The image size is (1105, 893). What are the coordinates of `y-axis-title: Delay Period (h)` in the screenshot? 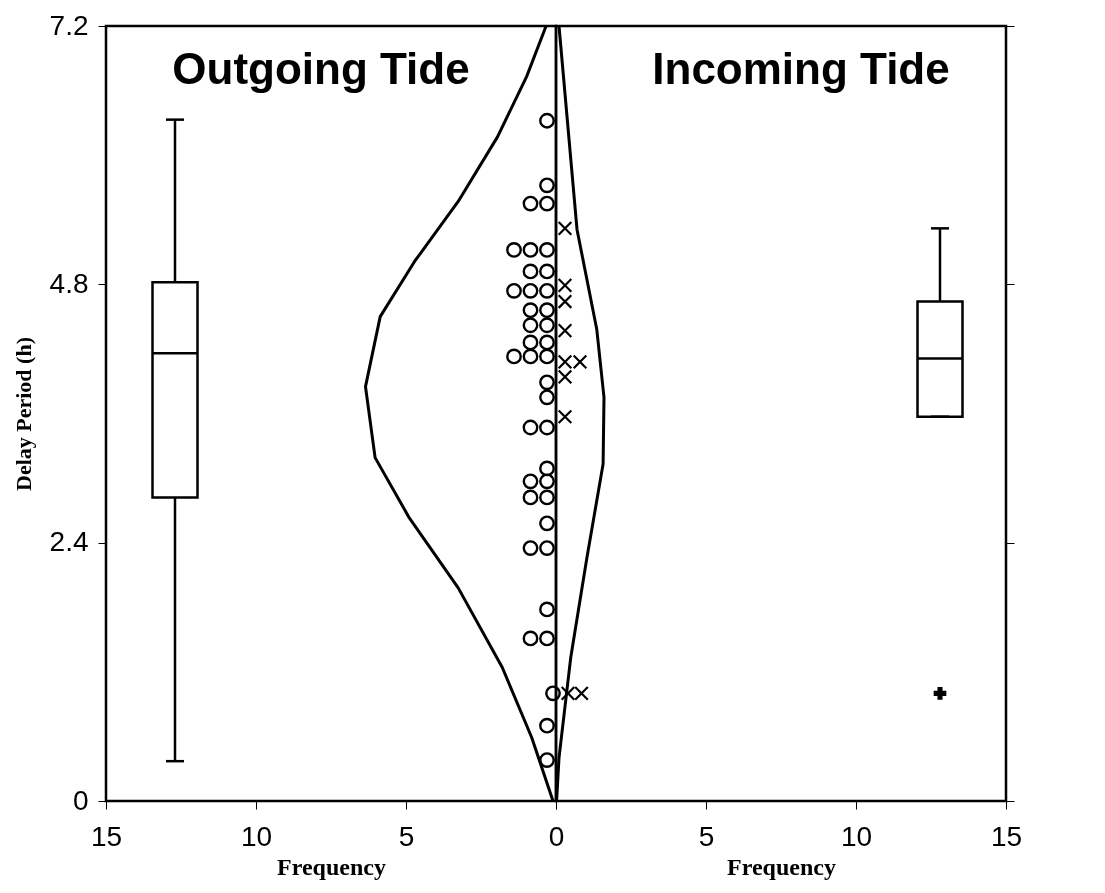 It's located at (23, 414).